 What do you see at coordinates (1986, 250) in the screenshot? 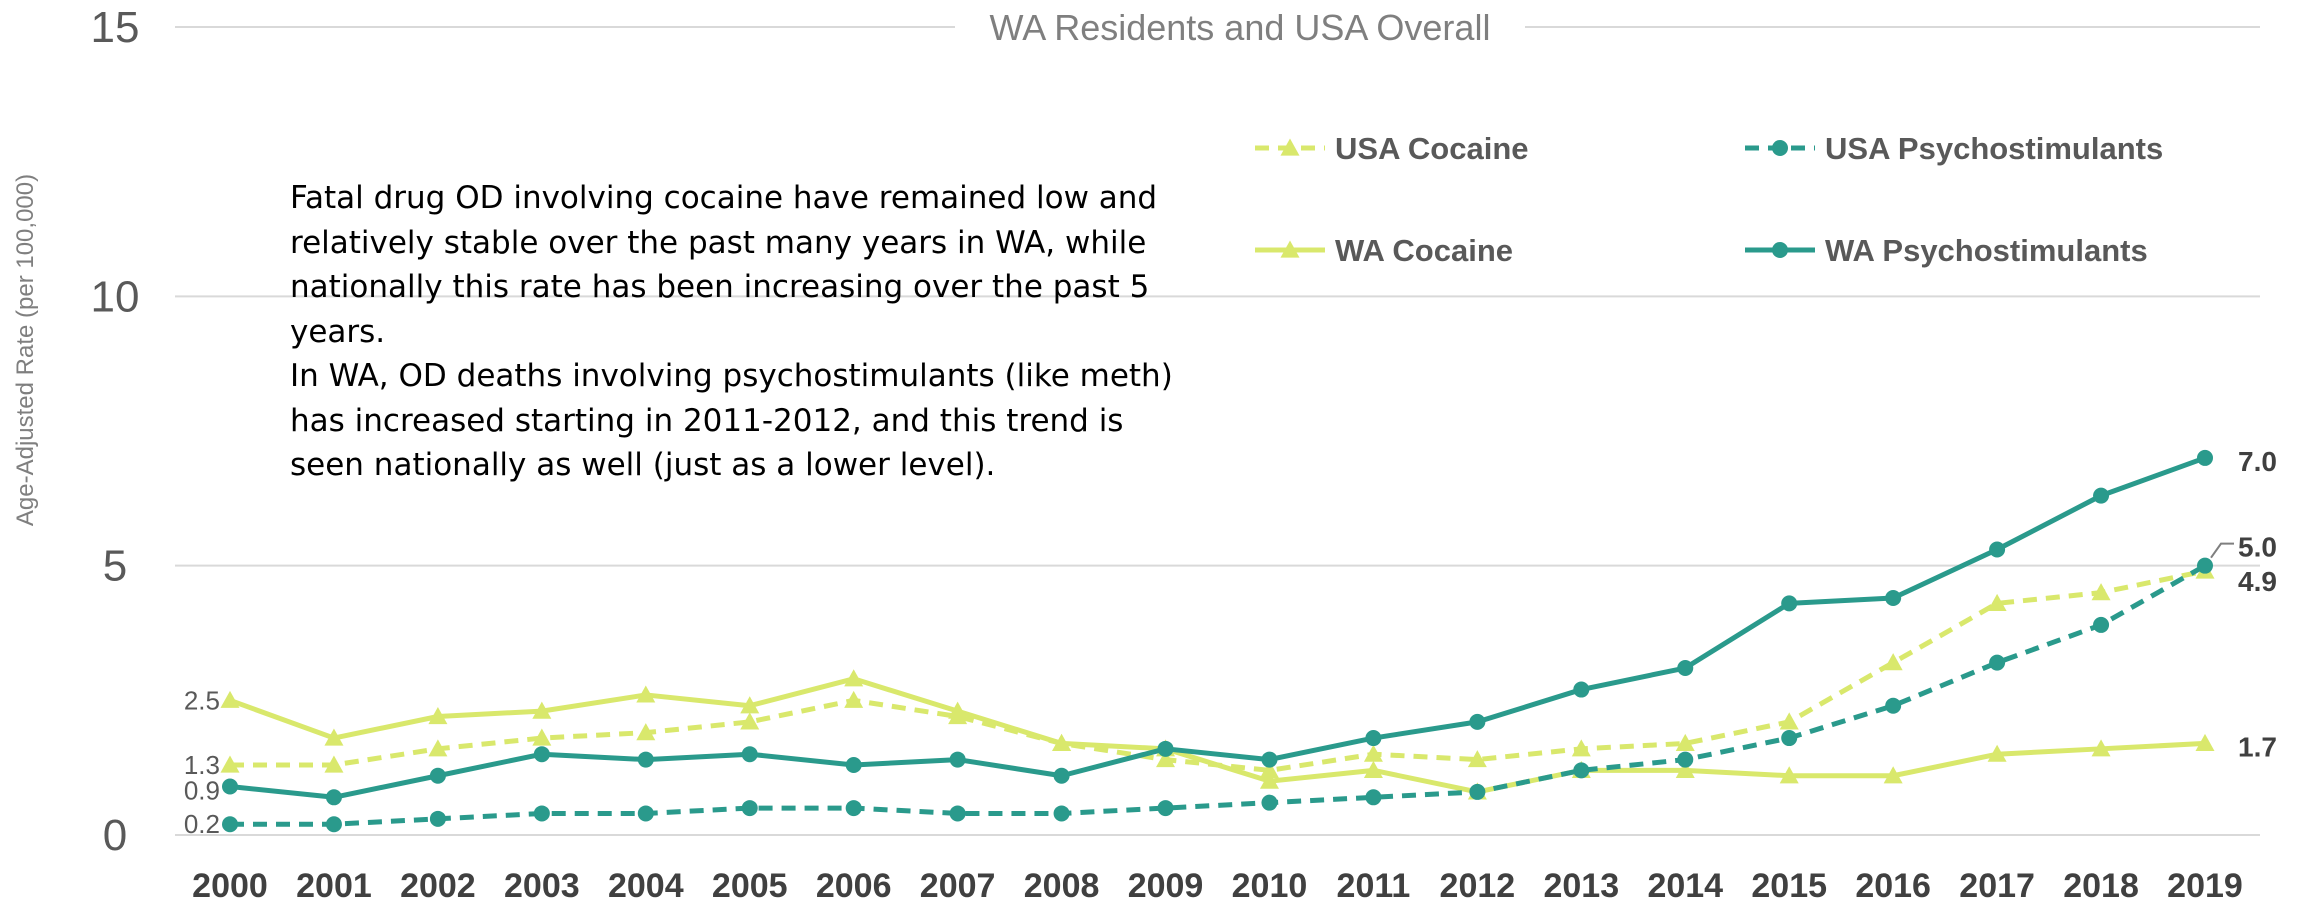
I see `legend-label: WA Psychostimulants` at bounding box center [1986, 250].